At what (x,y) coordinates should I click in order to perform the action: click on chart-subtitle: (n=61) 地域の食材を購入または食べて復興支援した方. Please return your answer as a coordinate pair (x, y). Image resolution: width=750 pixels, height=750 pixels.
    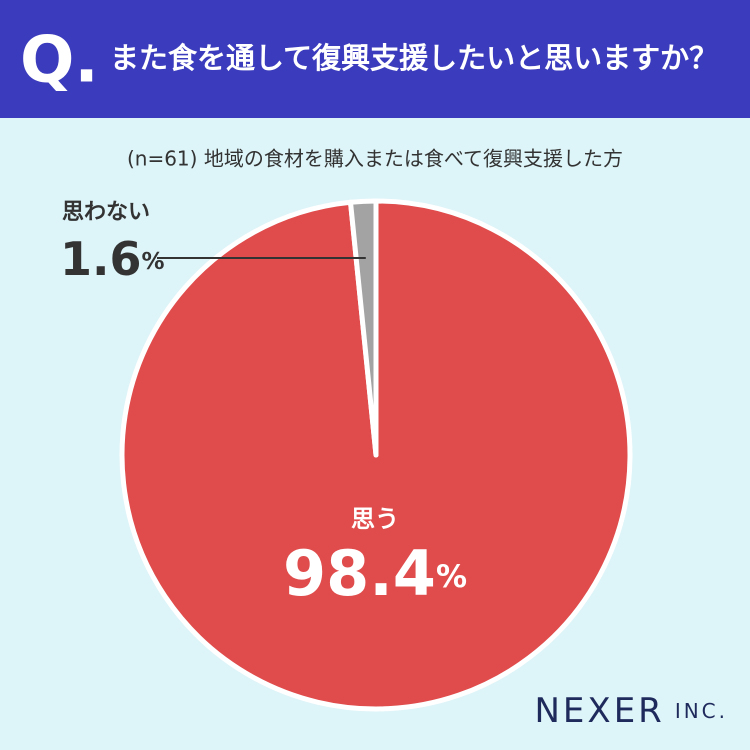
    Looking at the image, I should click on (375, 159).